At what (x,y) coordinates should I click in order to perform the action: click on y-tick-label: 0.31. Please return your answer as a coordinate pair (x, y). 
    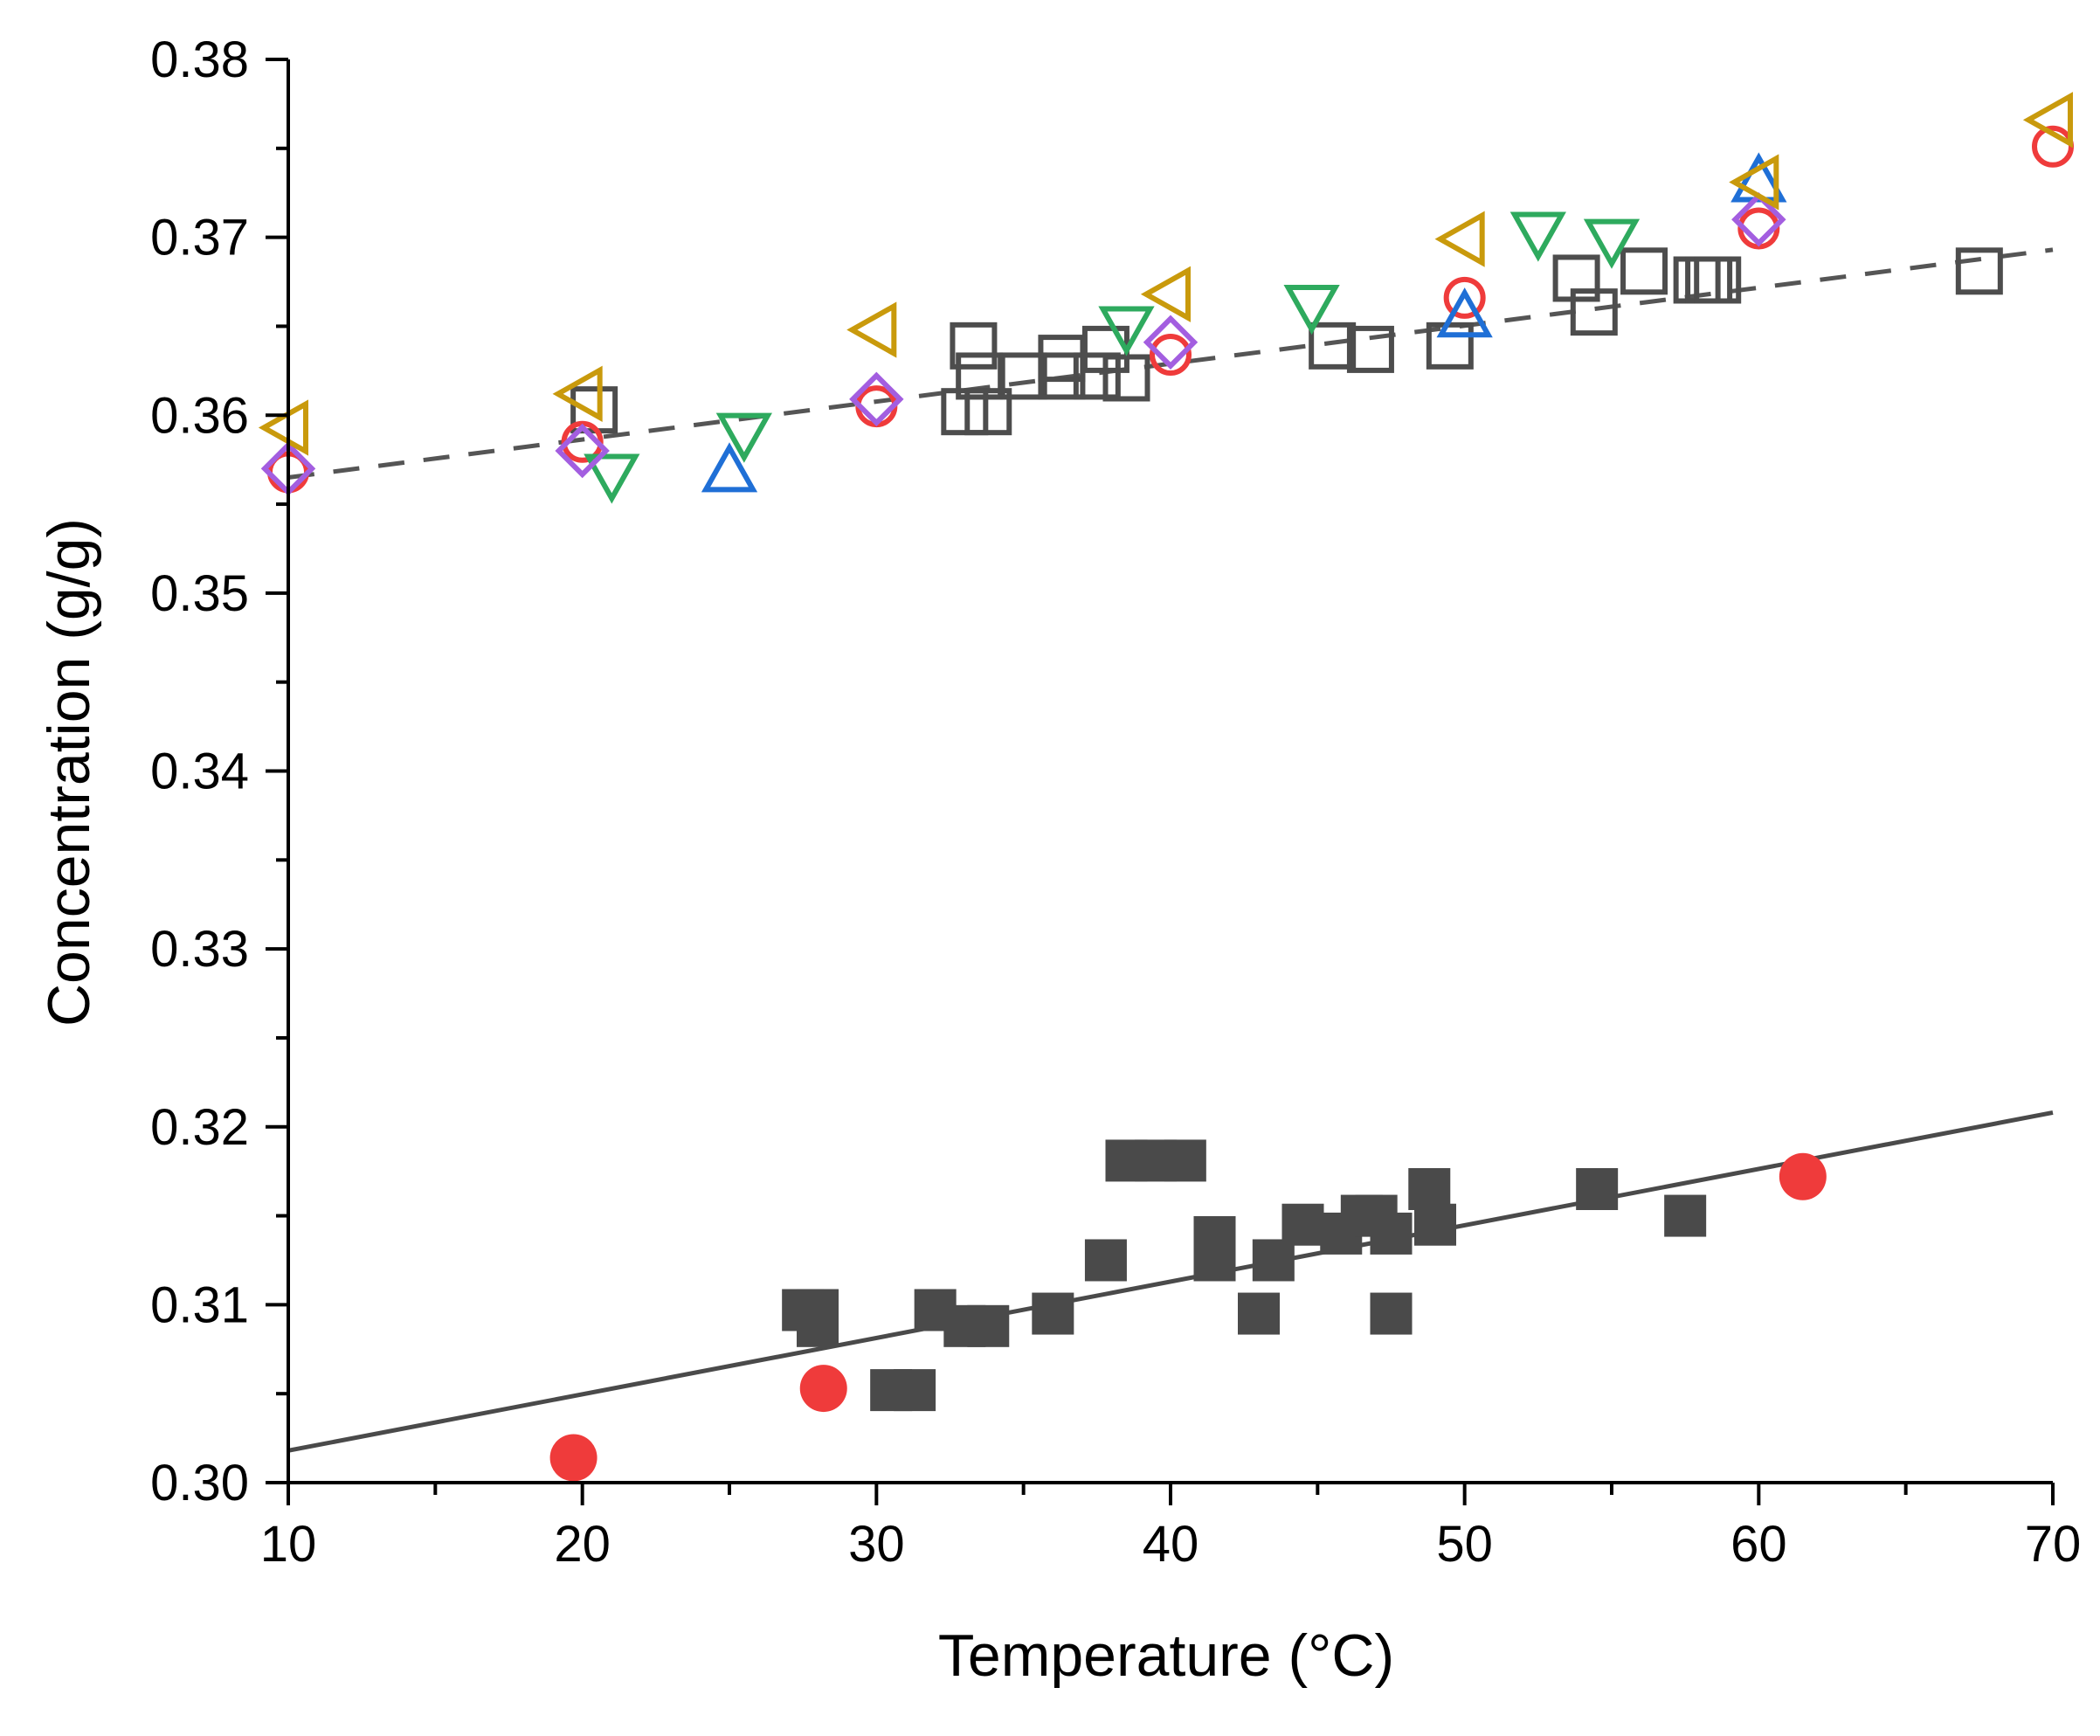
    Looking at the image, I should click on (200, 1305).